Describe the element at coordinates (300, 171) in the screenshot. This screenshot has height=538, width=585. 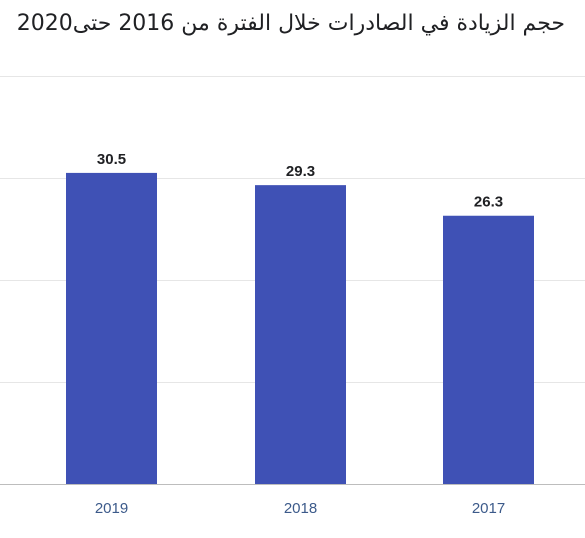
I see `bar-value-label-2018: 29.3` at that location.